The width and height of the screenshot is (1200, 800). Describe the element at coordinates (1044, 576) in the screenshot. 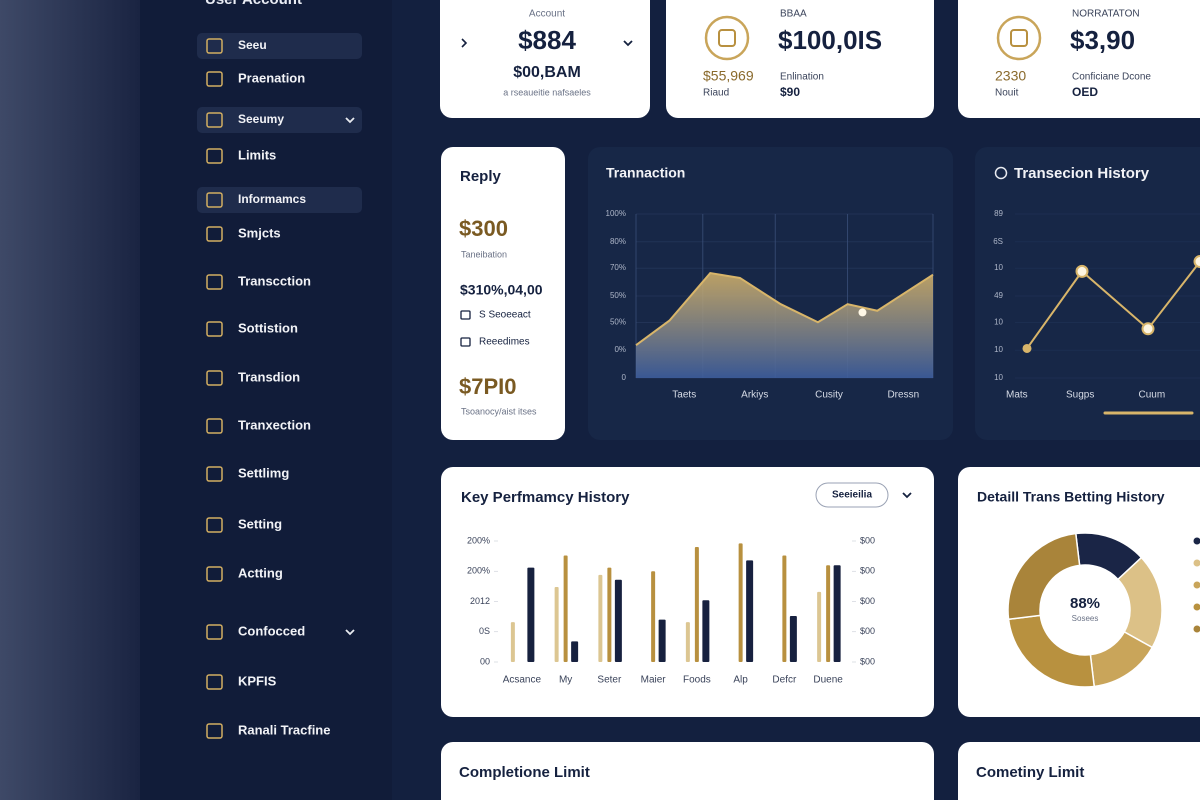

I see `donut-segment` at that location.